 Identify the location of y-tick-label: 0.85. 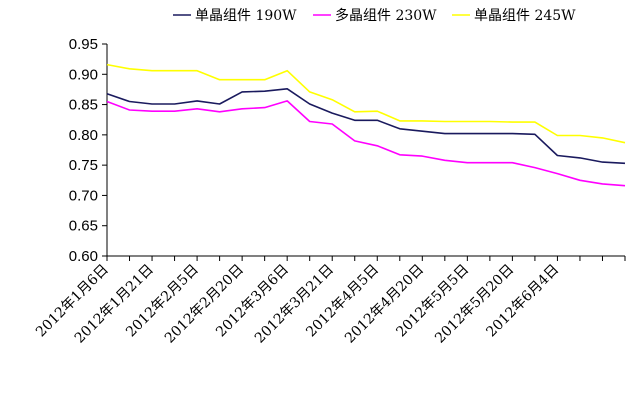
(83, 105).